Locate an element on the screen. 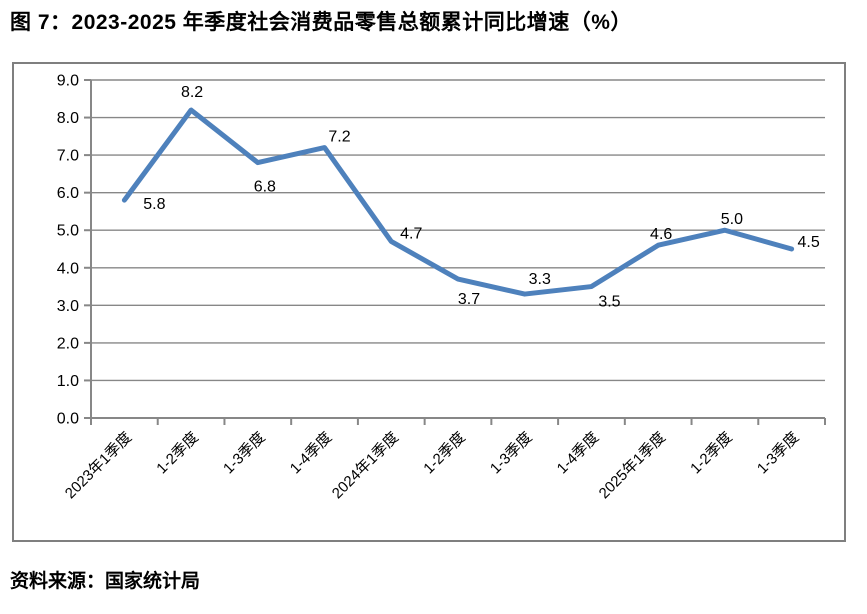 Image resolution: width=867 pixels, height=614 pixels. data-point-label: 4.7 is located at coordinates (411, 233).